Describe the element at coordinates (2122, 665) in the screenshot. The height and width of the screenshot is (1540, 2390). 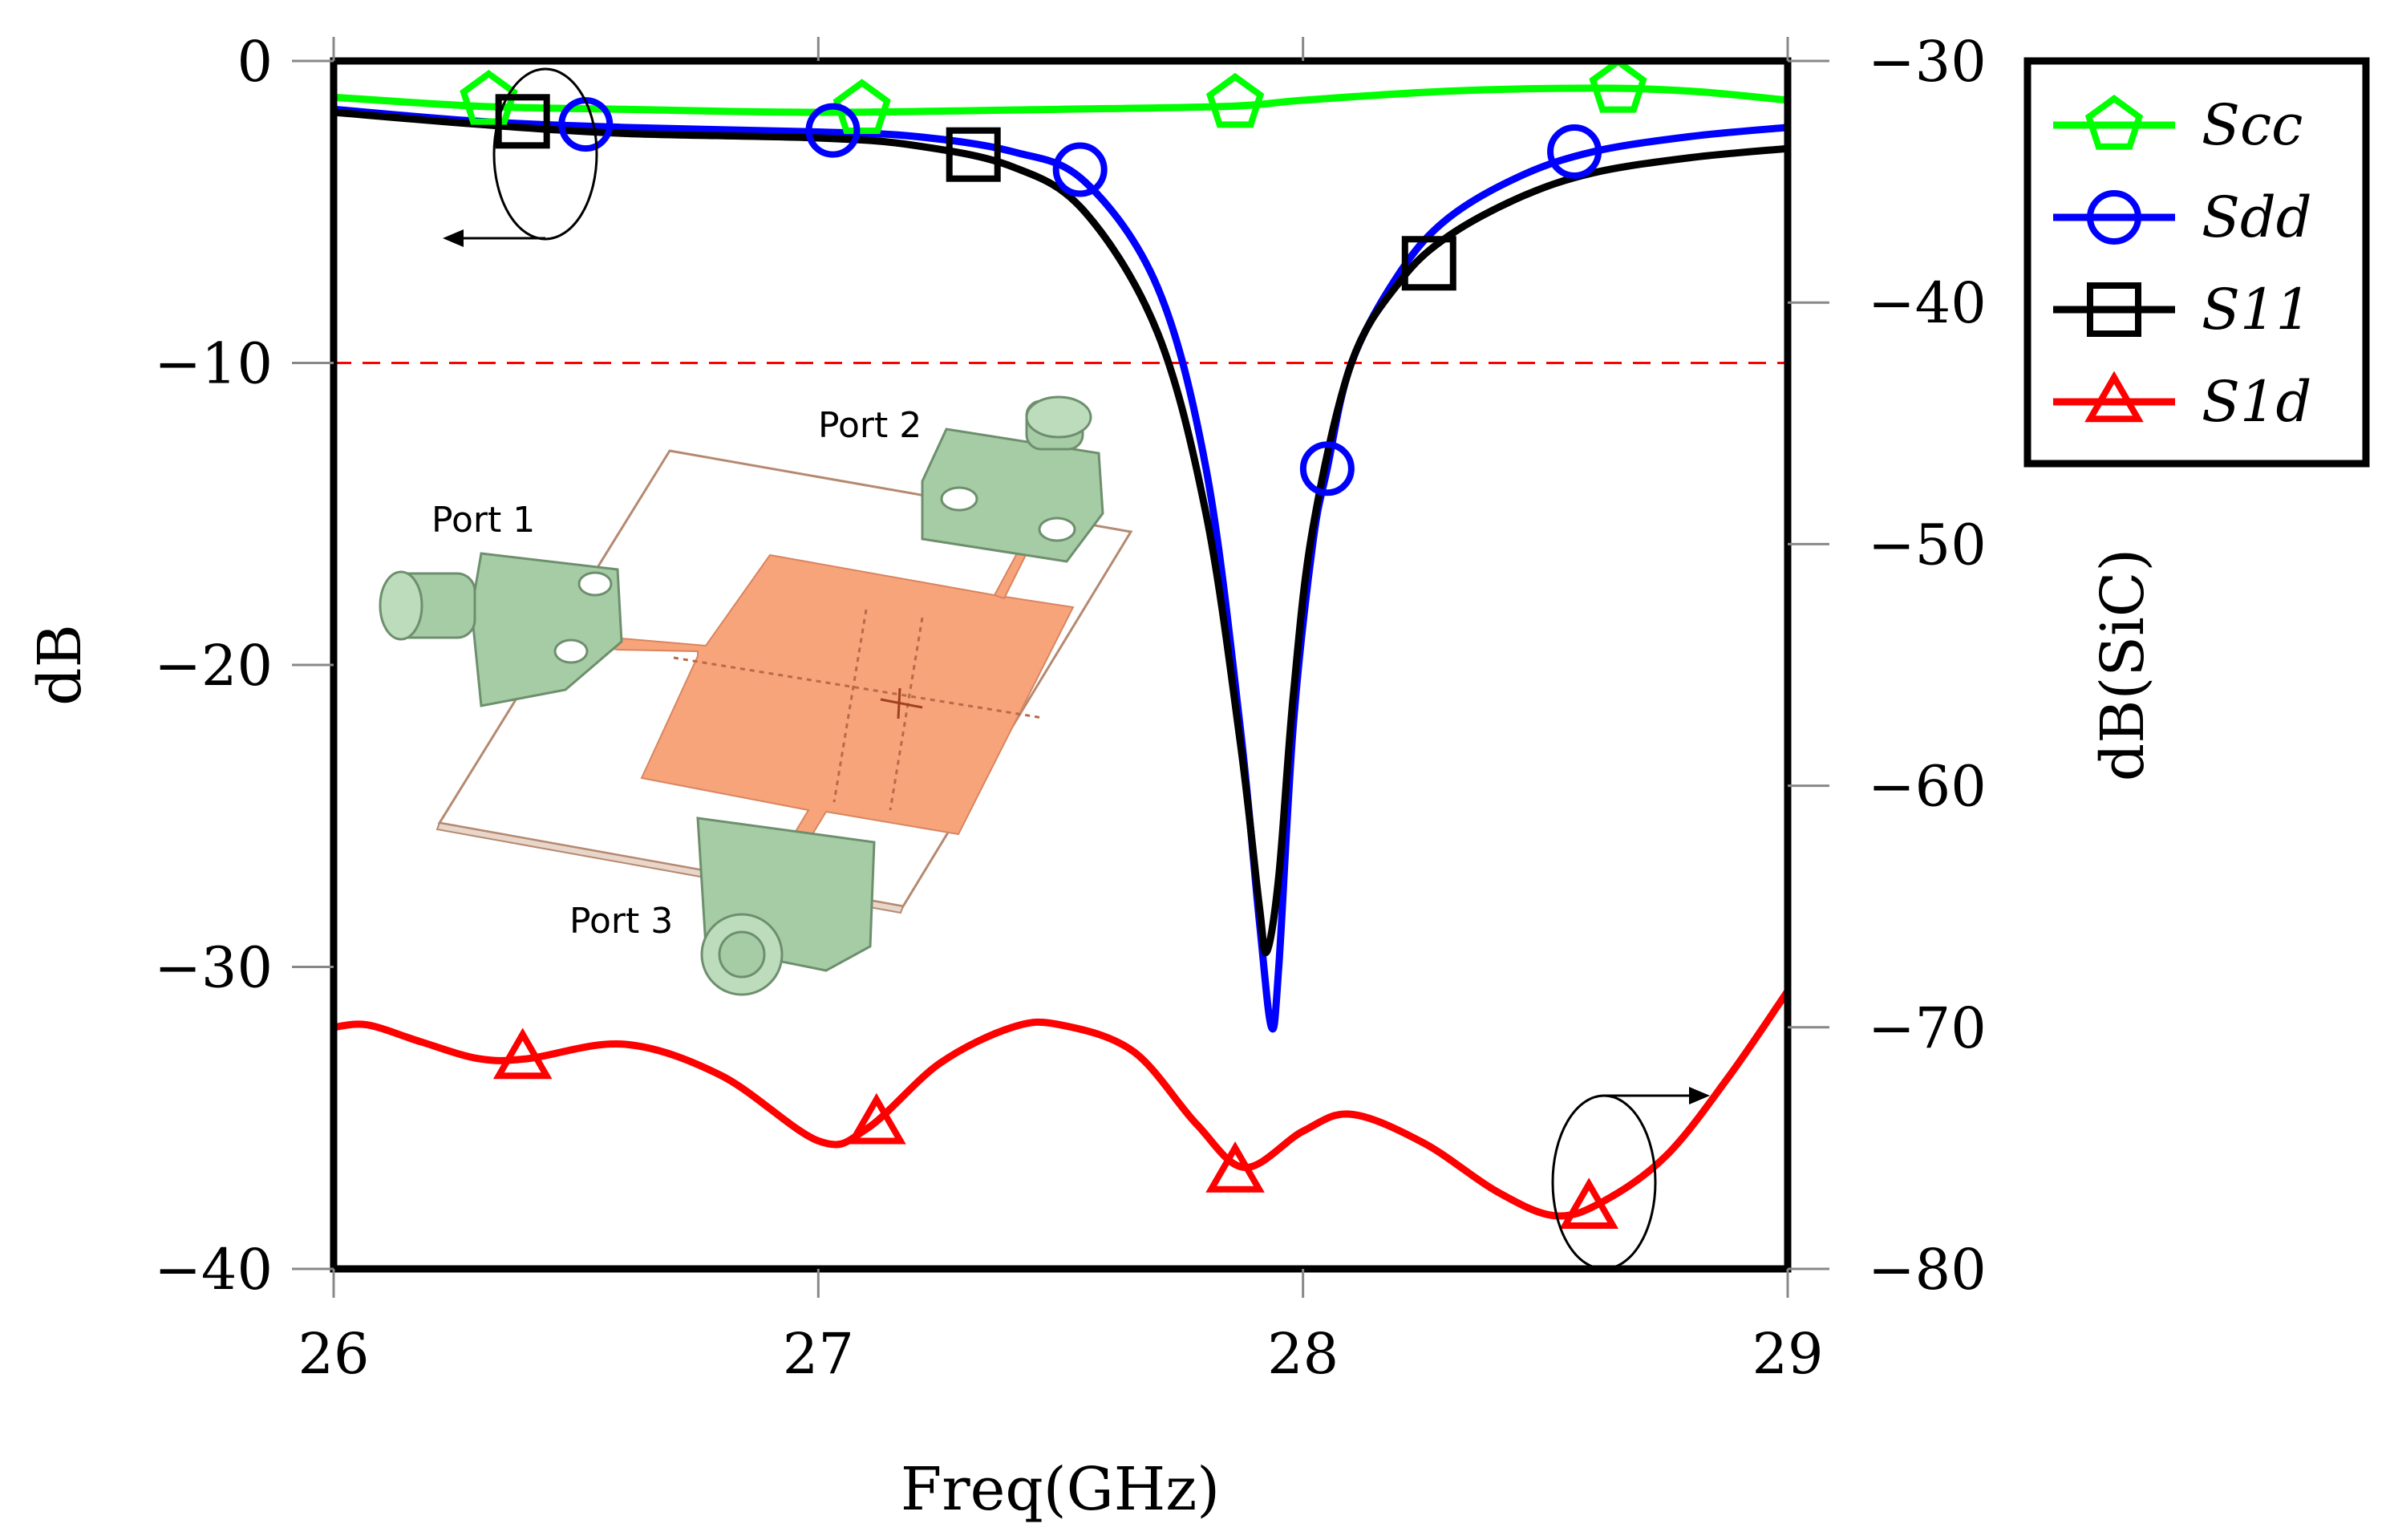
I see `right-y-axis-title: dB(SiC)` at that location.